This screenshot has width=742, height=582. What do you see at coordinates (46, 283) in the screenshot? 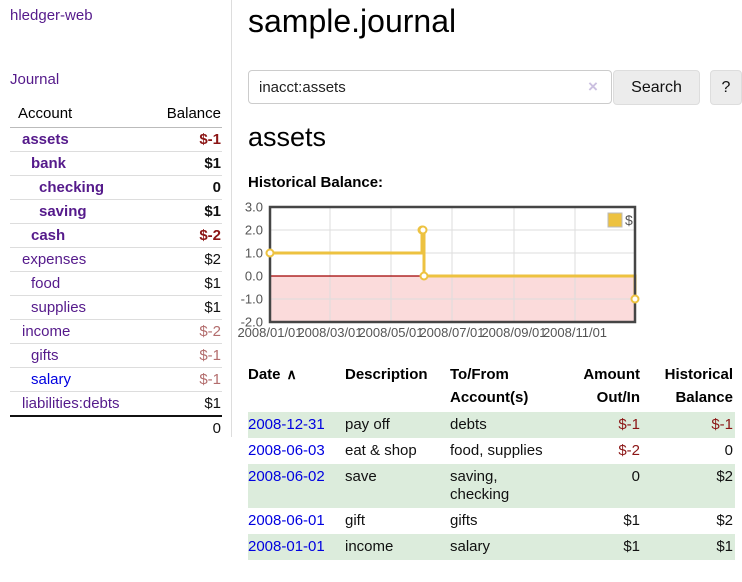
I see `sidebar-account-link: food` at bounding box center [46, 283].